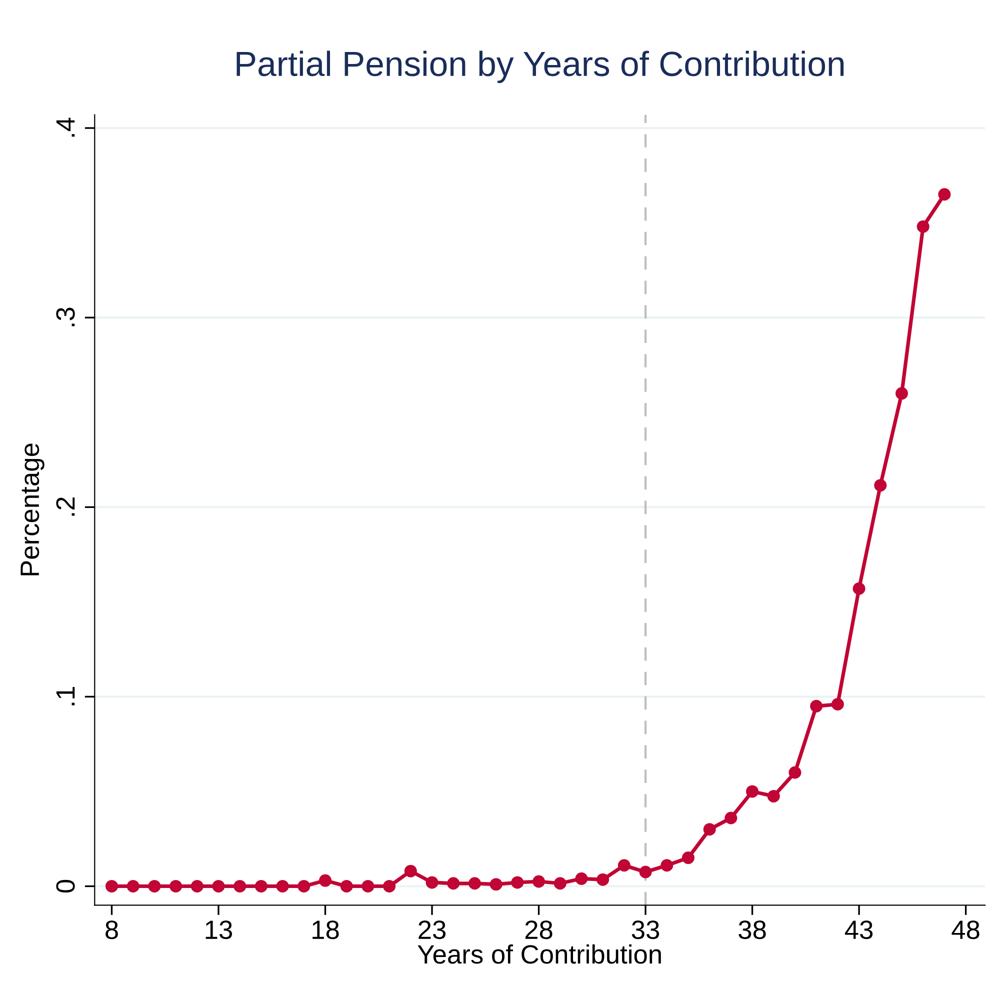 This screenshot has height=998, width=986. Describe the element at coordinates (752, 930) in the screenshot. I see `x-tick-label: 38` at that location.